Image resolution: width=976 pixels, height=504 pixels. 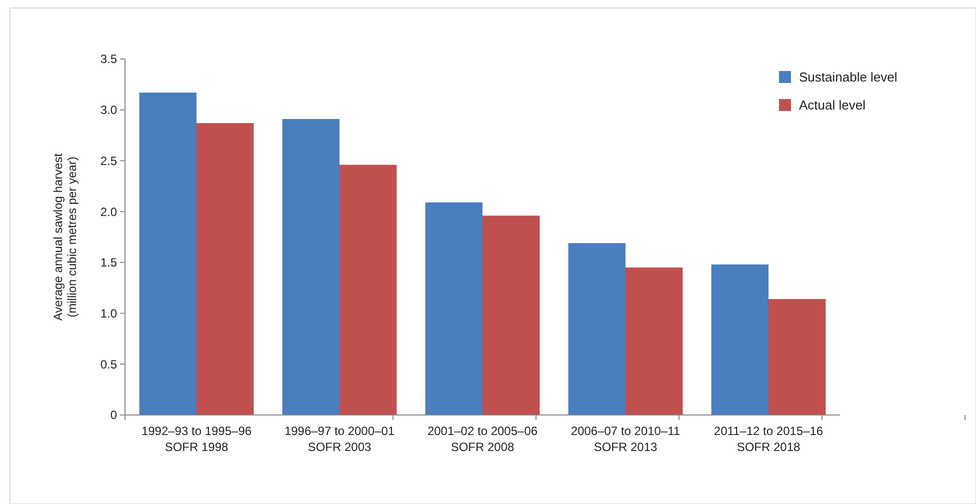 What do you see at coordinates (339, 439) in the screenshot?
I see `x-tick-label: 1996–97 to 2000–01 SOFR 2003` at bounding box center [339, 439].